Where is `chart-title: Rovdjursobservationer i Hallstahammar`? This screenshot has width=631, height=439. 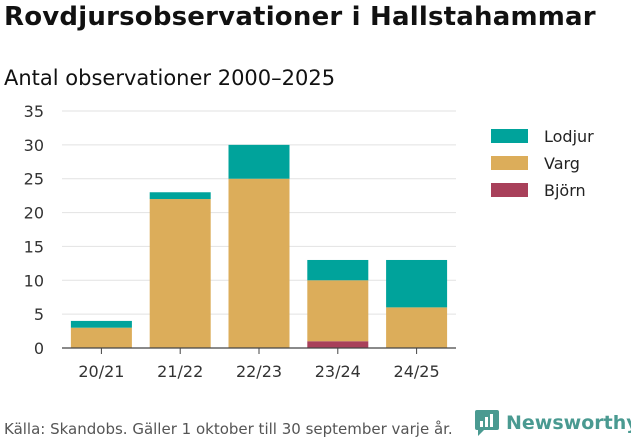
chart-title: Rovdjursobservationer i Hallstahammar is located at coordinates (300, 17).